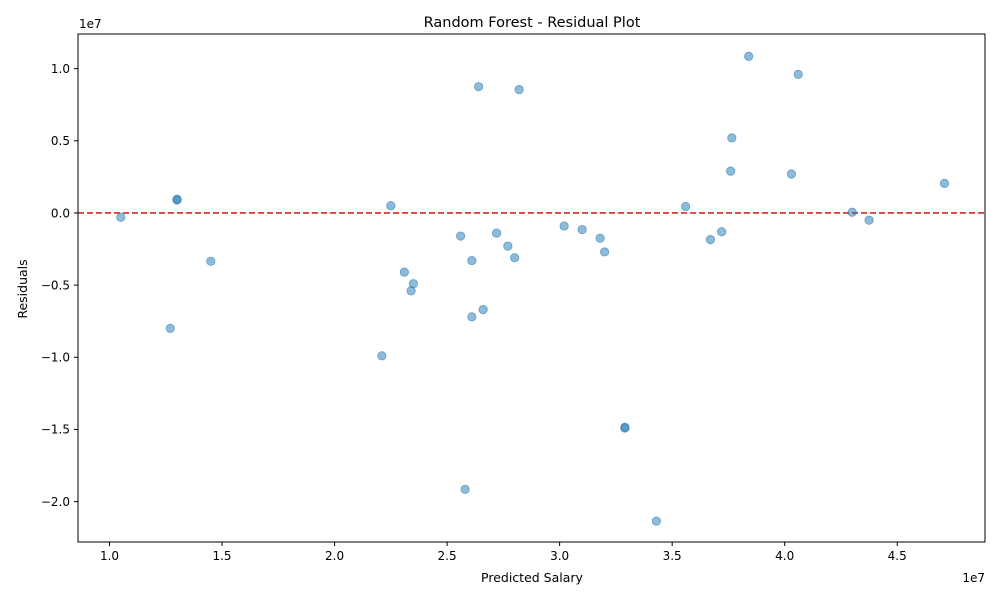 The image size is (1000, 600). What do you see at coordinates (60, 213) in the screenshot?
I see `y-tick-label: 0.0` at bounding box center [60, 213].